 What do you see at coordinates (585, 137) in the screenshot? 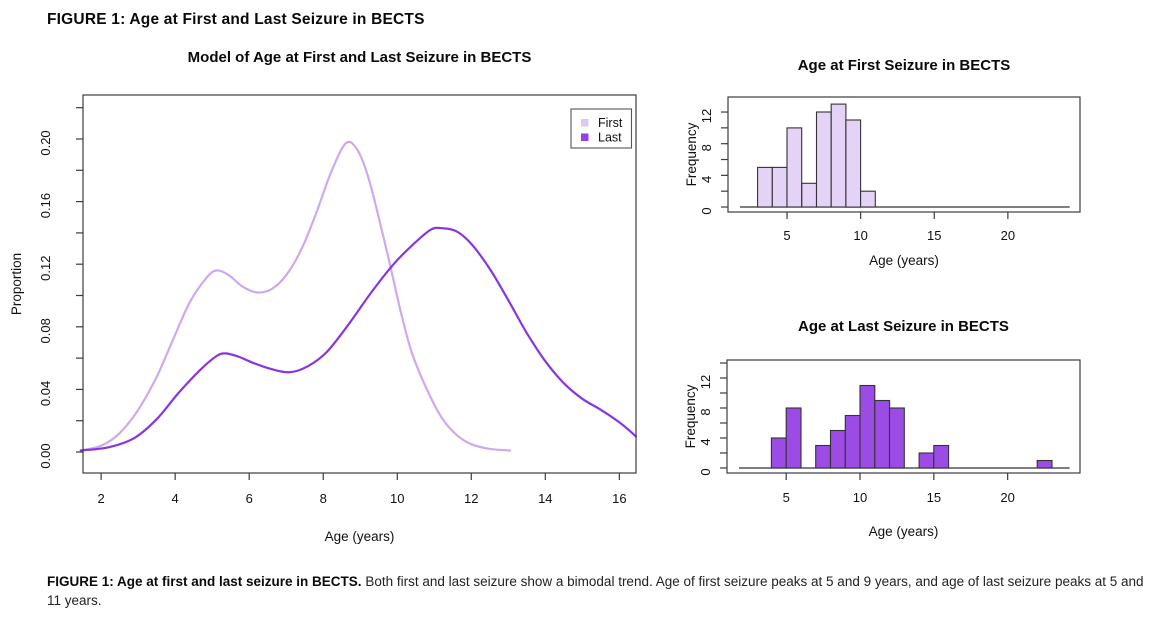
I see `legend-swatch-last` at bounding box center [585, 137].